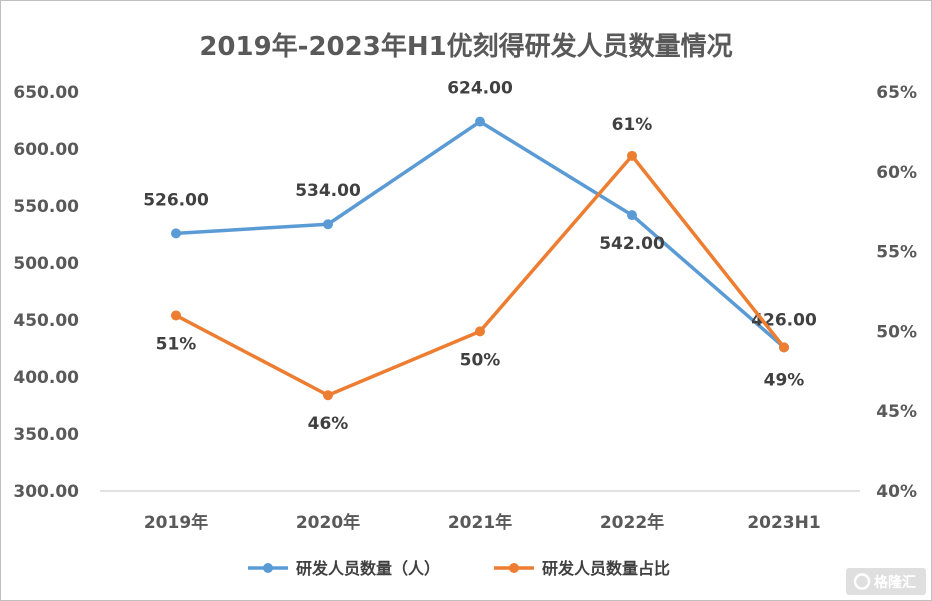  Describe the element at coordinates (46, 435) in the screenshot. I see `left-tick-label: 350.00` at that location.